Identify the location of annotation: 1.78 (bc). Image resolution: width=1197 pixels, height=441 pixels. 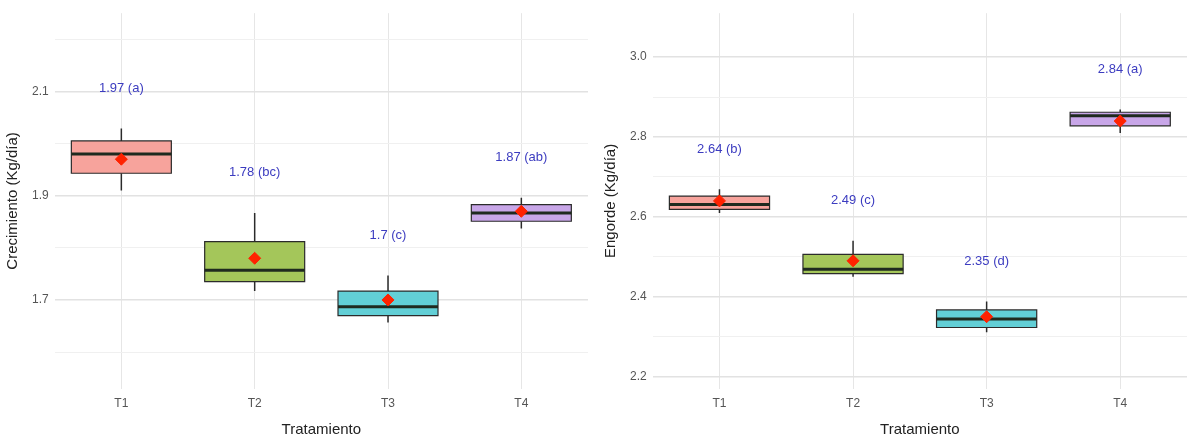
(255, 172).